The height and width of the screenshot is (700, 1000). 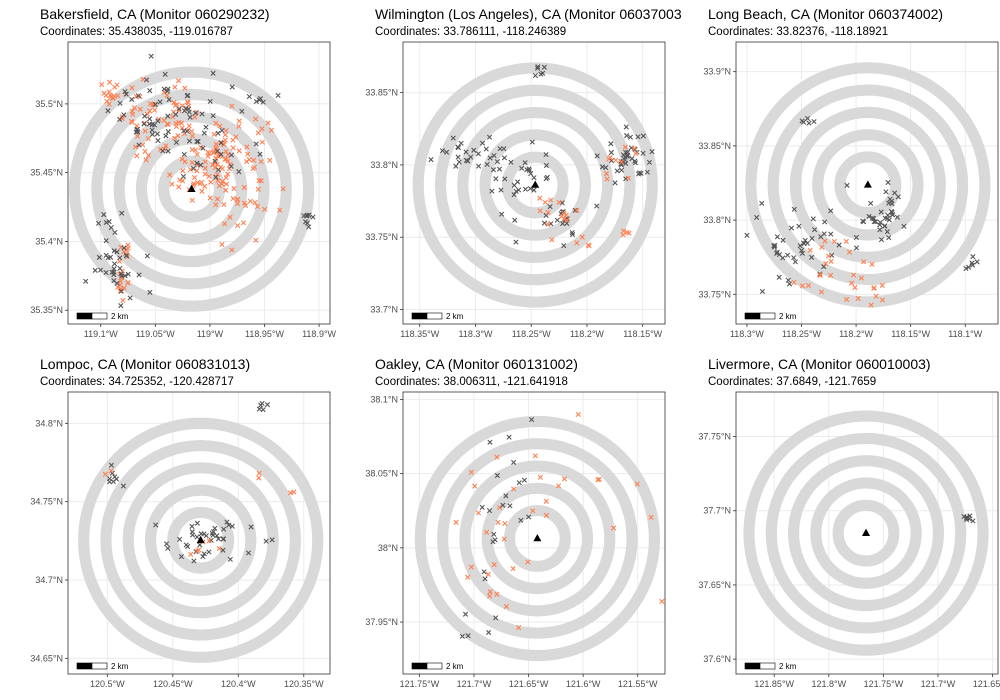 I want to click on x-tick-label: 121.8°W, so click(x=828, y=684).